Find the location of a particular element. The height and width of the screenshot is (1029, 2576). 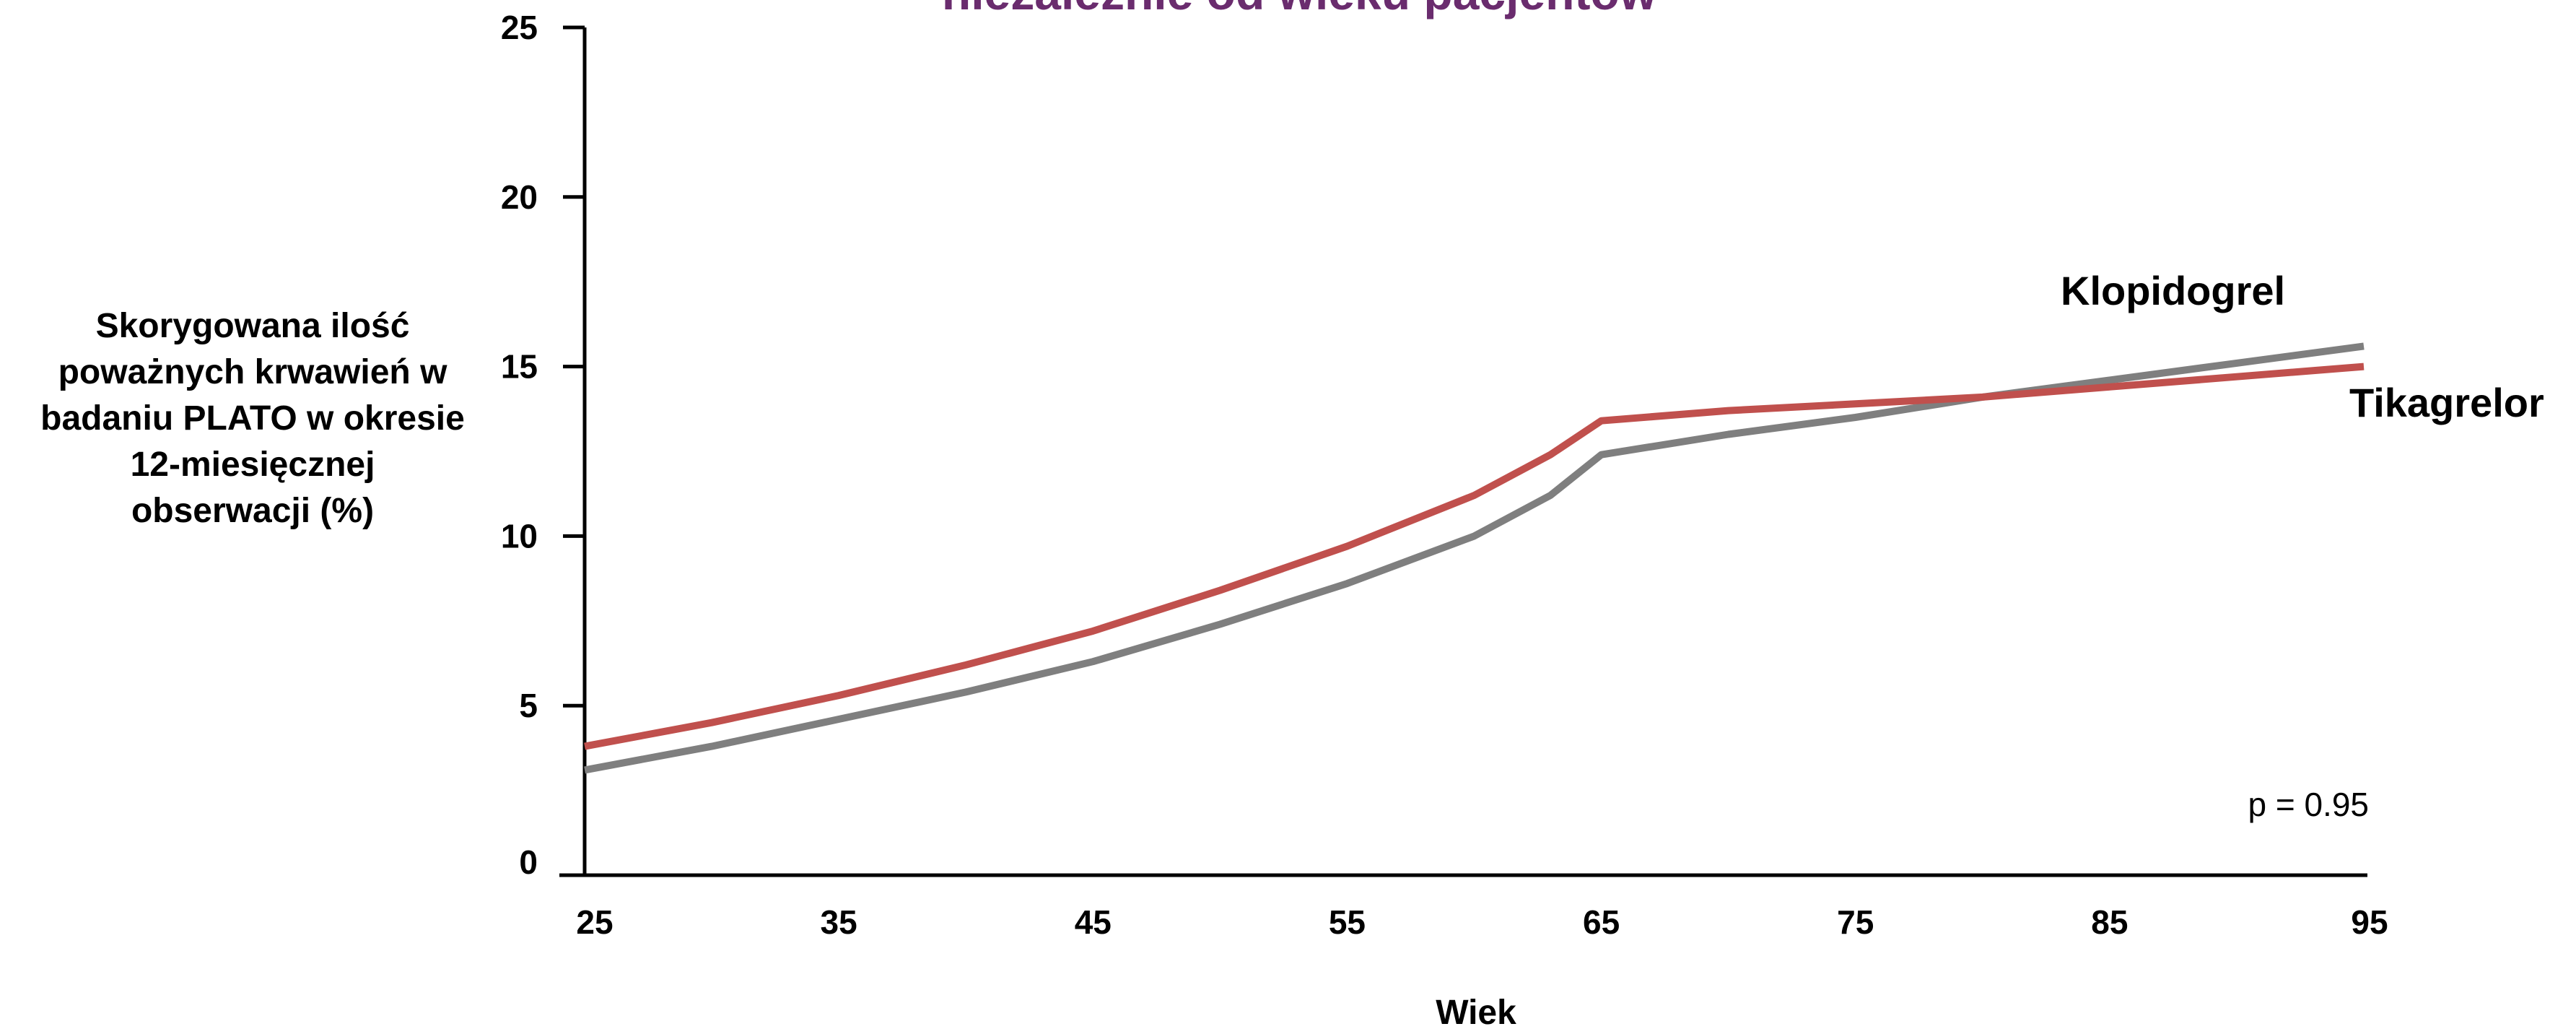

x-axis-label: Wiek is located at coordinates (1476, 1012).